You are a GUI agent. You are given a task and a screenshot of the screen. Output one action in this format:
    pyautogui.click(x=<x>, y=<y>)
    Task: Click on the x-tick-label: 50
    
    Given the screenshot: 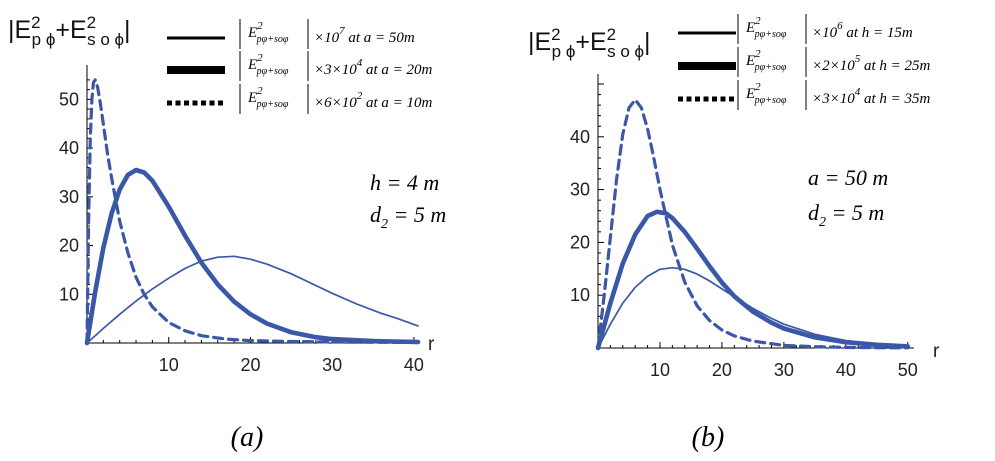 What is the action you would take?
    pyautogui.click(x=908, y=370)
    